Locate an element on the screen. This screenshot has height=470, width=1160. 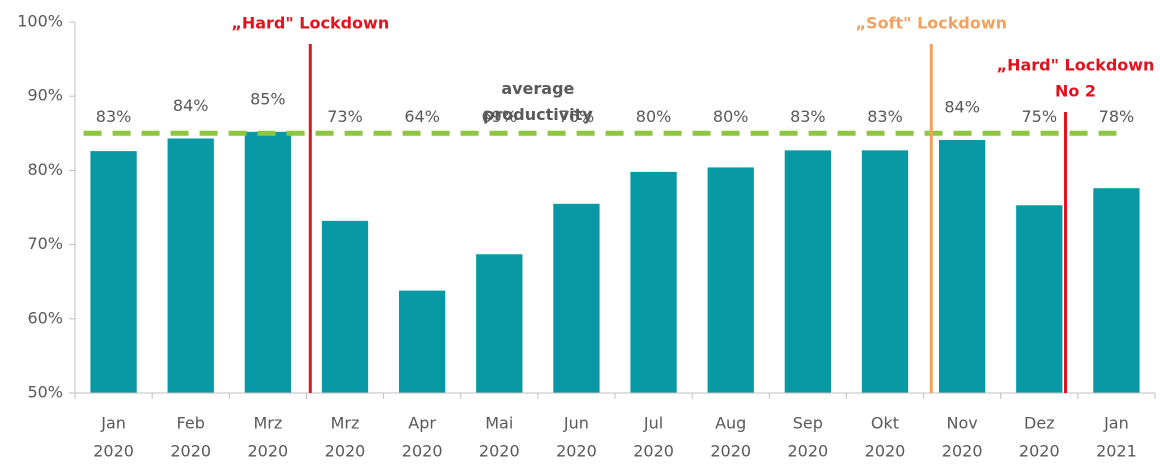
y-tick-label: 80% is located at coordinates (45, 169).